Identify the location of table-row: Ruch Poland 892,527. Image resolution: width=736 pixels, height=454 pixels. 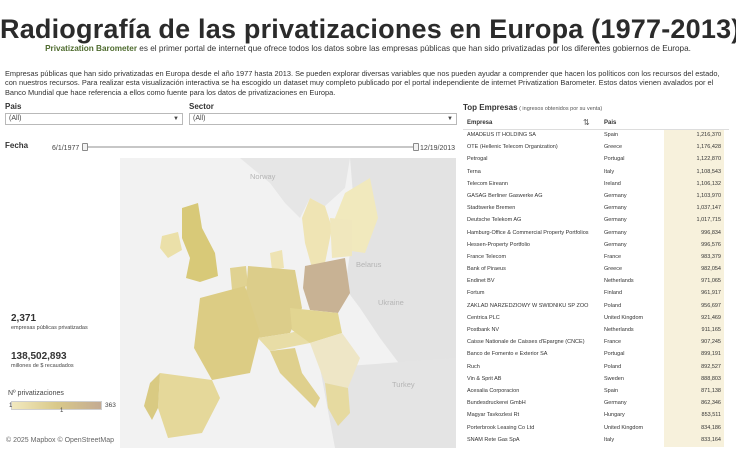
(596, 367).